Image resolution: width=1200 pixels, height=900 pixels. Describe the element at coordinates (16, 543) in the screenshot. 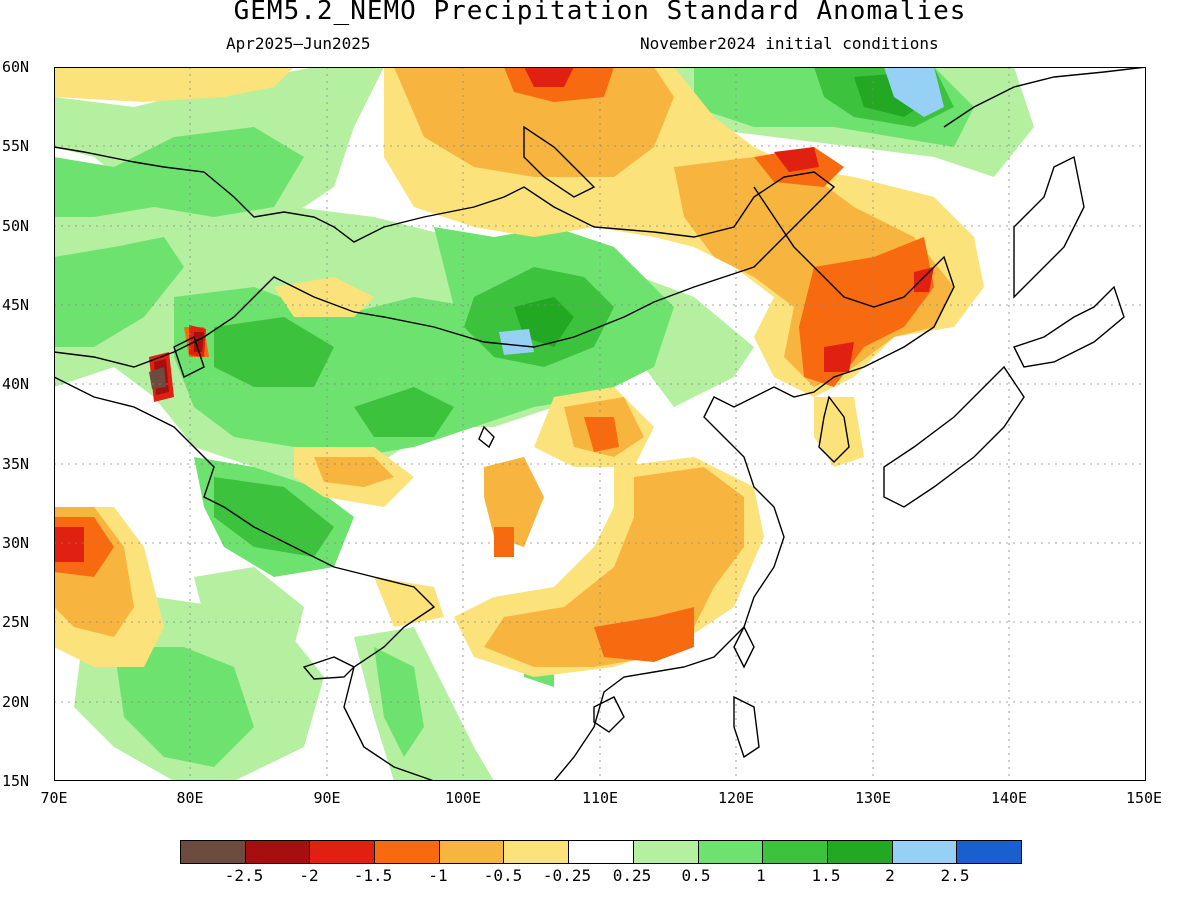

I see `lat-label-30n: 30N` at that location.